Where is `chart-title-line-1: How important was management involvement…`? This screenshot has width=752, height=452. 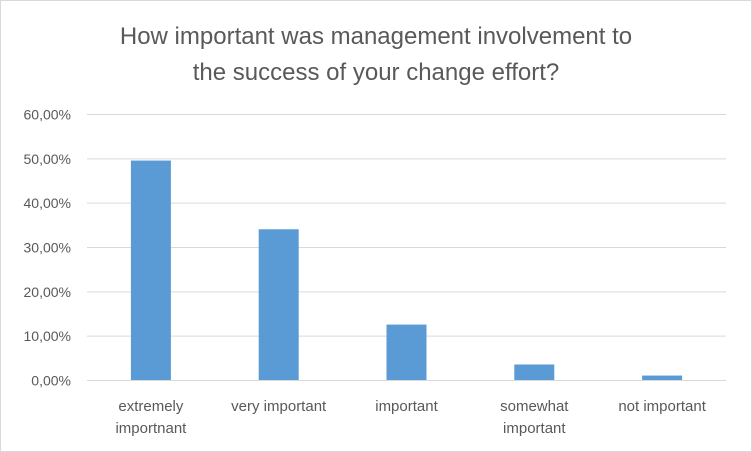 chart-title-line-1: How important was management involvement… is located at coordinates (376, 36).